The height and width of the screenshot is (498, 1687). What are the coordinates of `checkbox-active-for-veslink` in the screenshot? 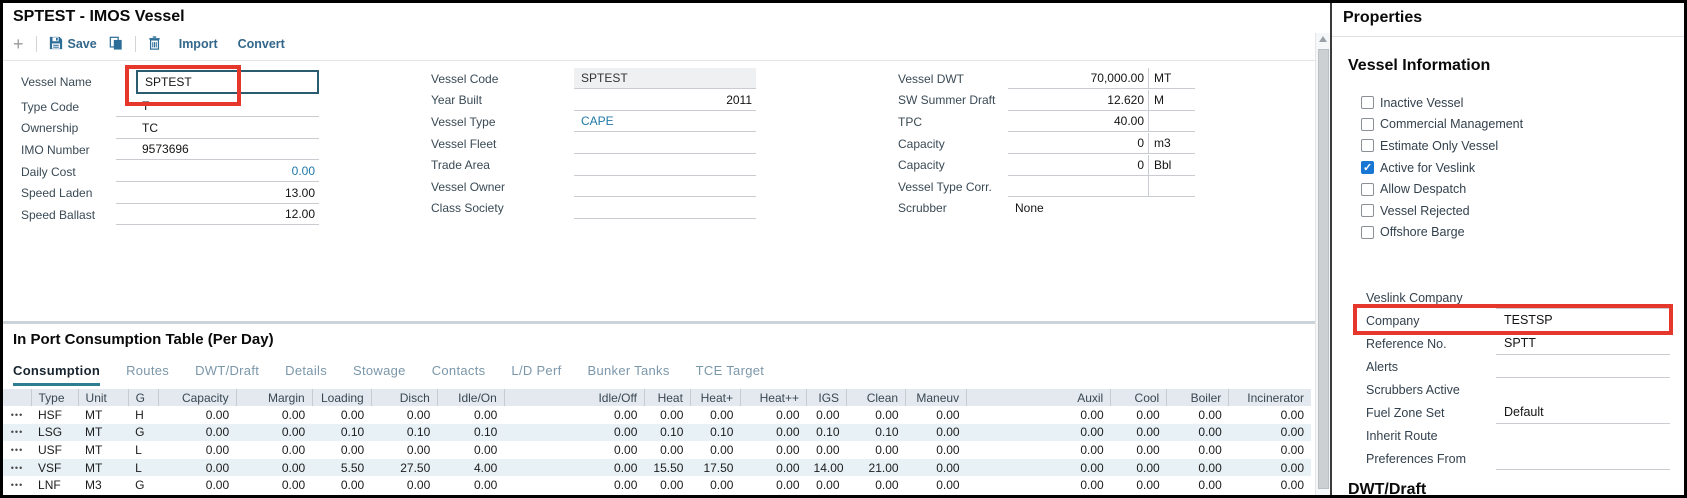 It's located at (1367, 168).